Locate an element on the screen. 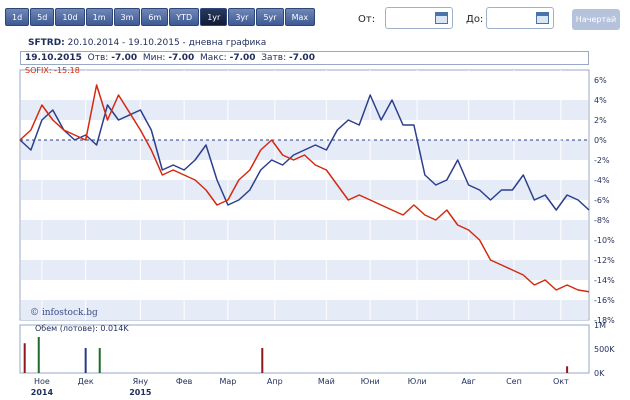 Image resolution: width=630 pixels, height=400 pixels. from-label: От: is located at coordinates (367, 19).